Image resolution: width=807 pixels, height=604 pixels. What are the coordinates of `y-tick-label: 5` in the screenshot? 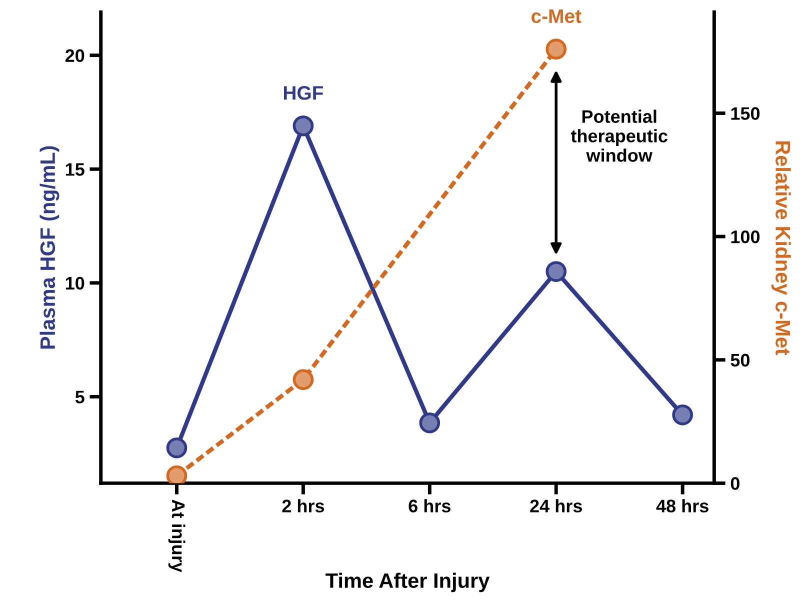 It's located at (79, 397).